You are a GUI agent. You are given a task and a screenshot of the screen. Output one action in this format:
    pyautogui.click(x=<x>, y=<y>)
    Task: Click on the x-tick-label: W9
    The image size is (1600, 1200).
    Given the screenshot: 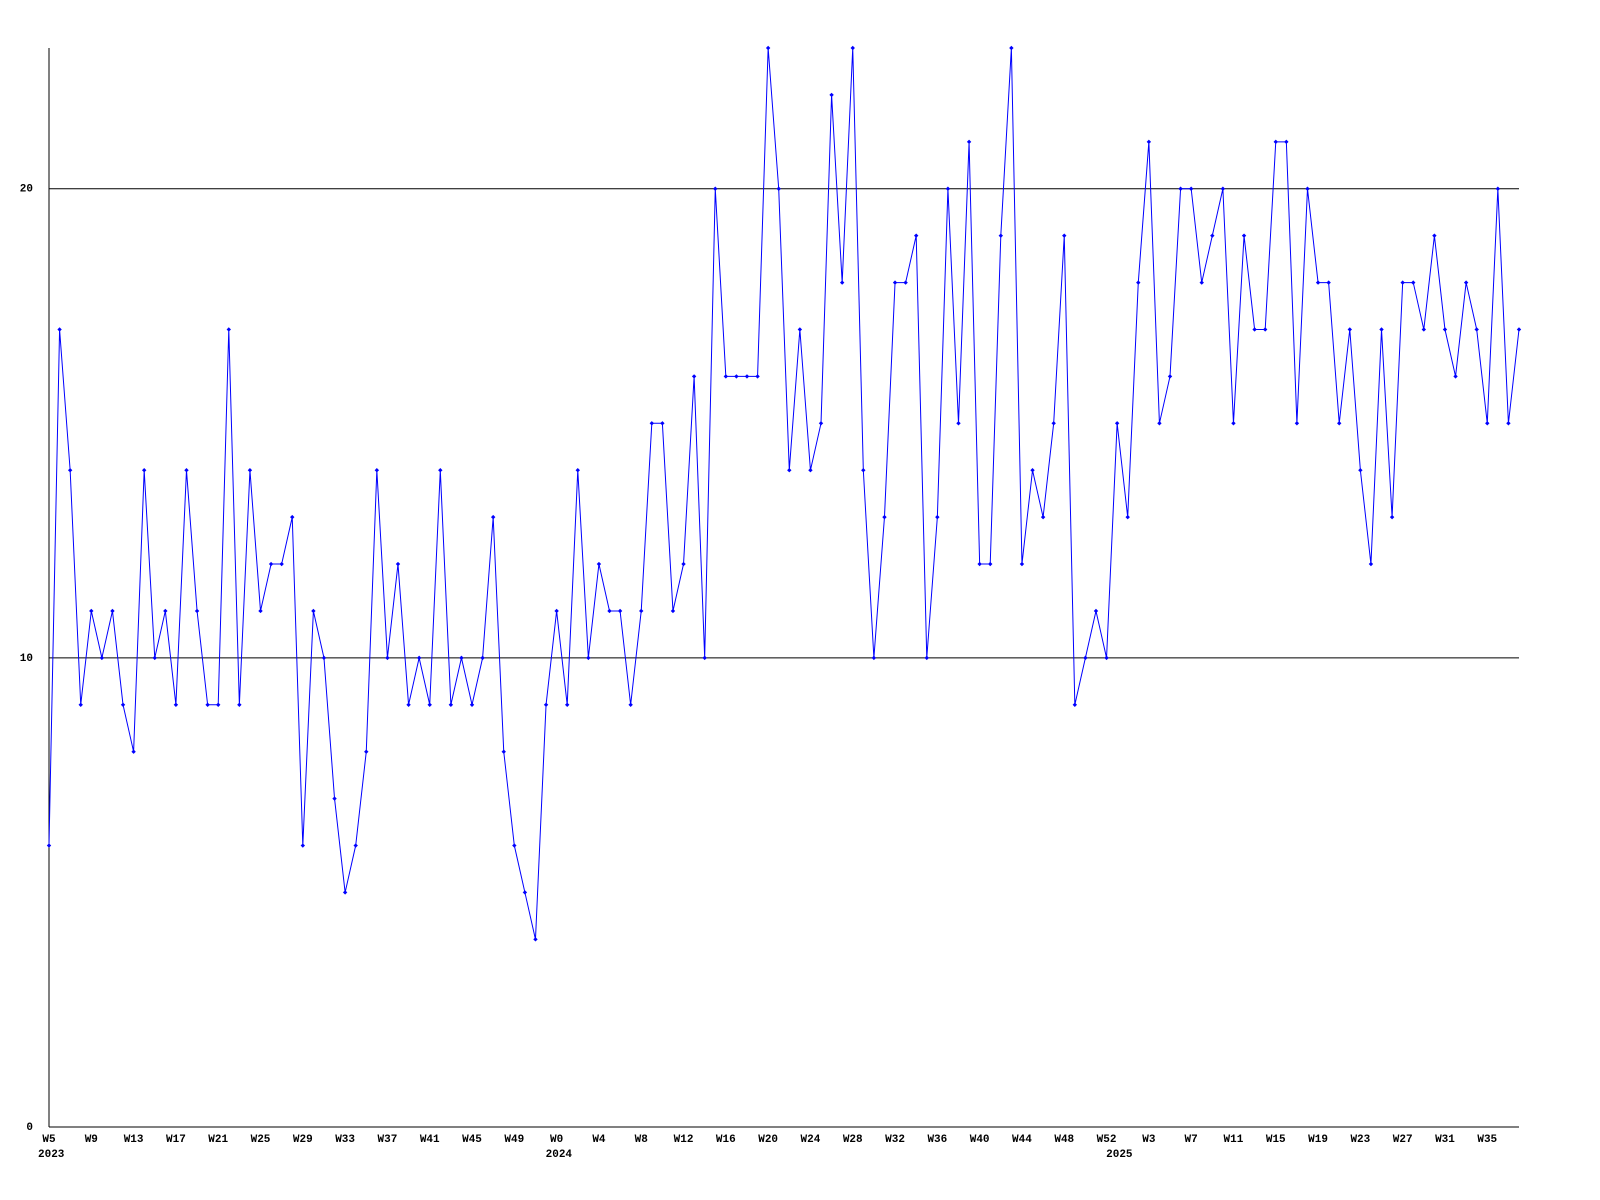 What is the action you would take?
    pyautogui.click(x=91, y=1140)
    